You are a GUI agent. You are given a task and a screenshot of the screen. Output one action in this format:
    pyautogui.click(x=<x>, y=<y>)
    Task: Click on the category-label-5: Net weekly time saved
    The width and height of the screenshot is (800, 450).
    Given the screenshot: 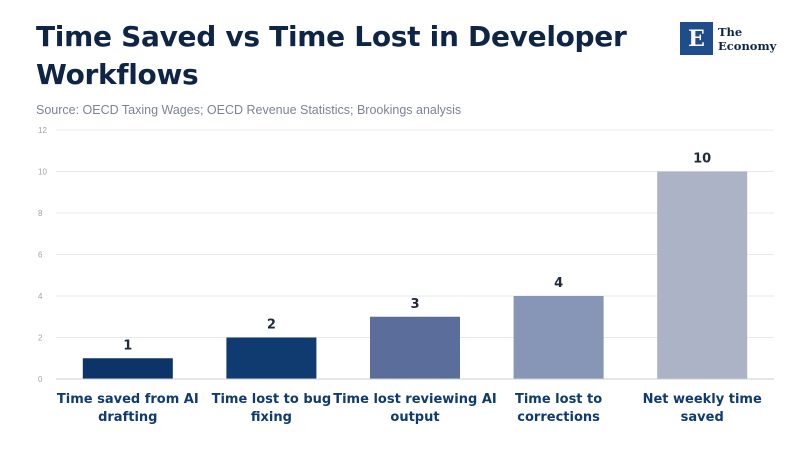 What is the action you would take?
    pyautogui.click(x=702, y=408)
    